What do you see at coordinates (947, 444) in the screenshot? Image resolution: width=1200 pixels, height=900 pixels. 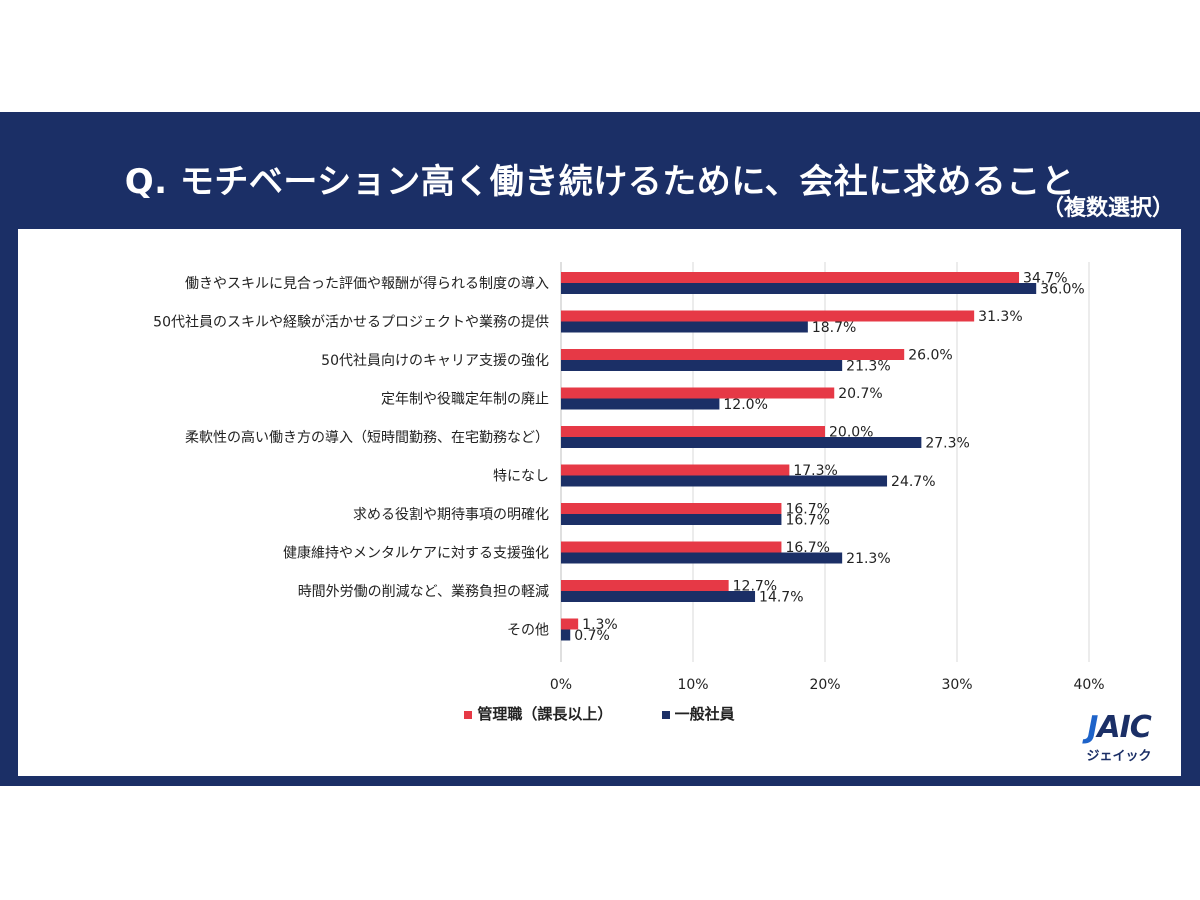 I see `data-label-general: 27.3%` at bounding box center [947, 444].